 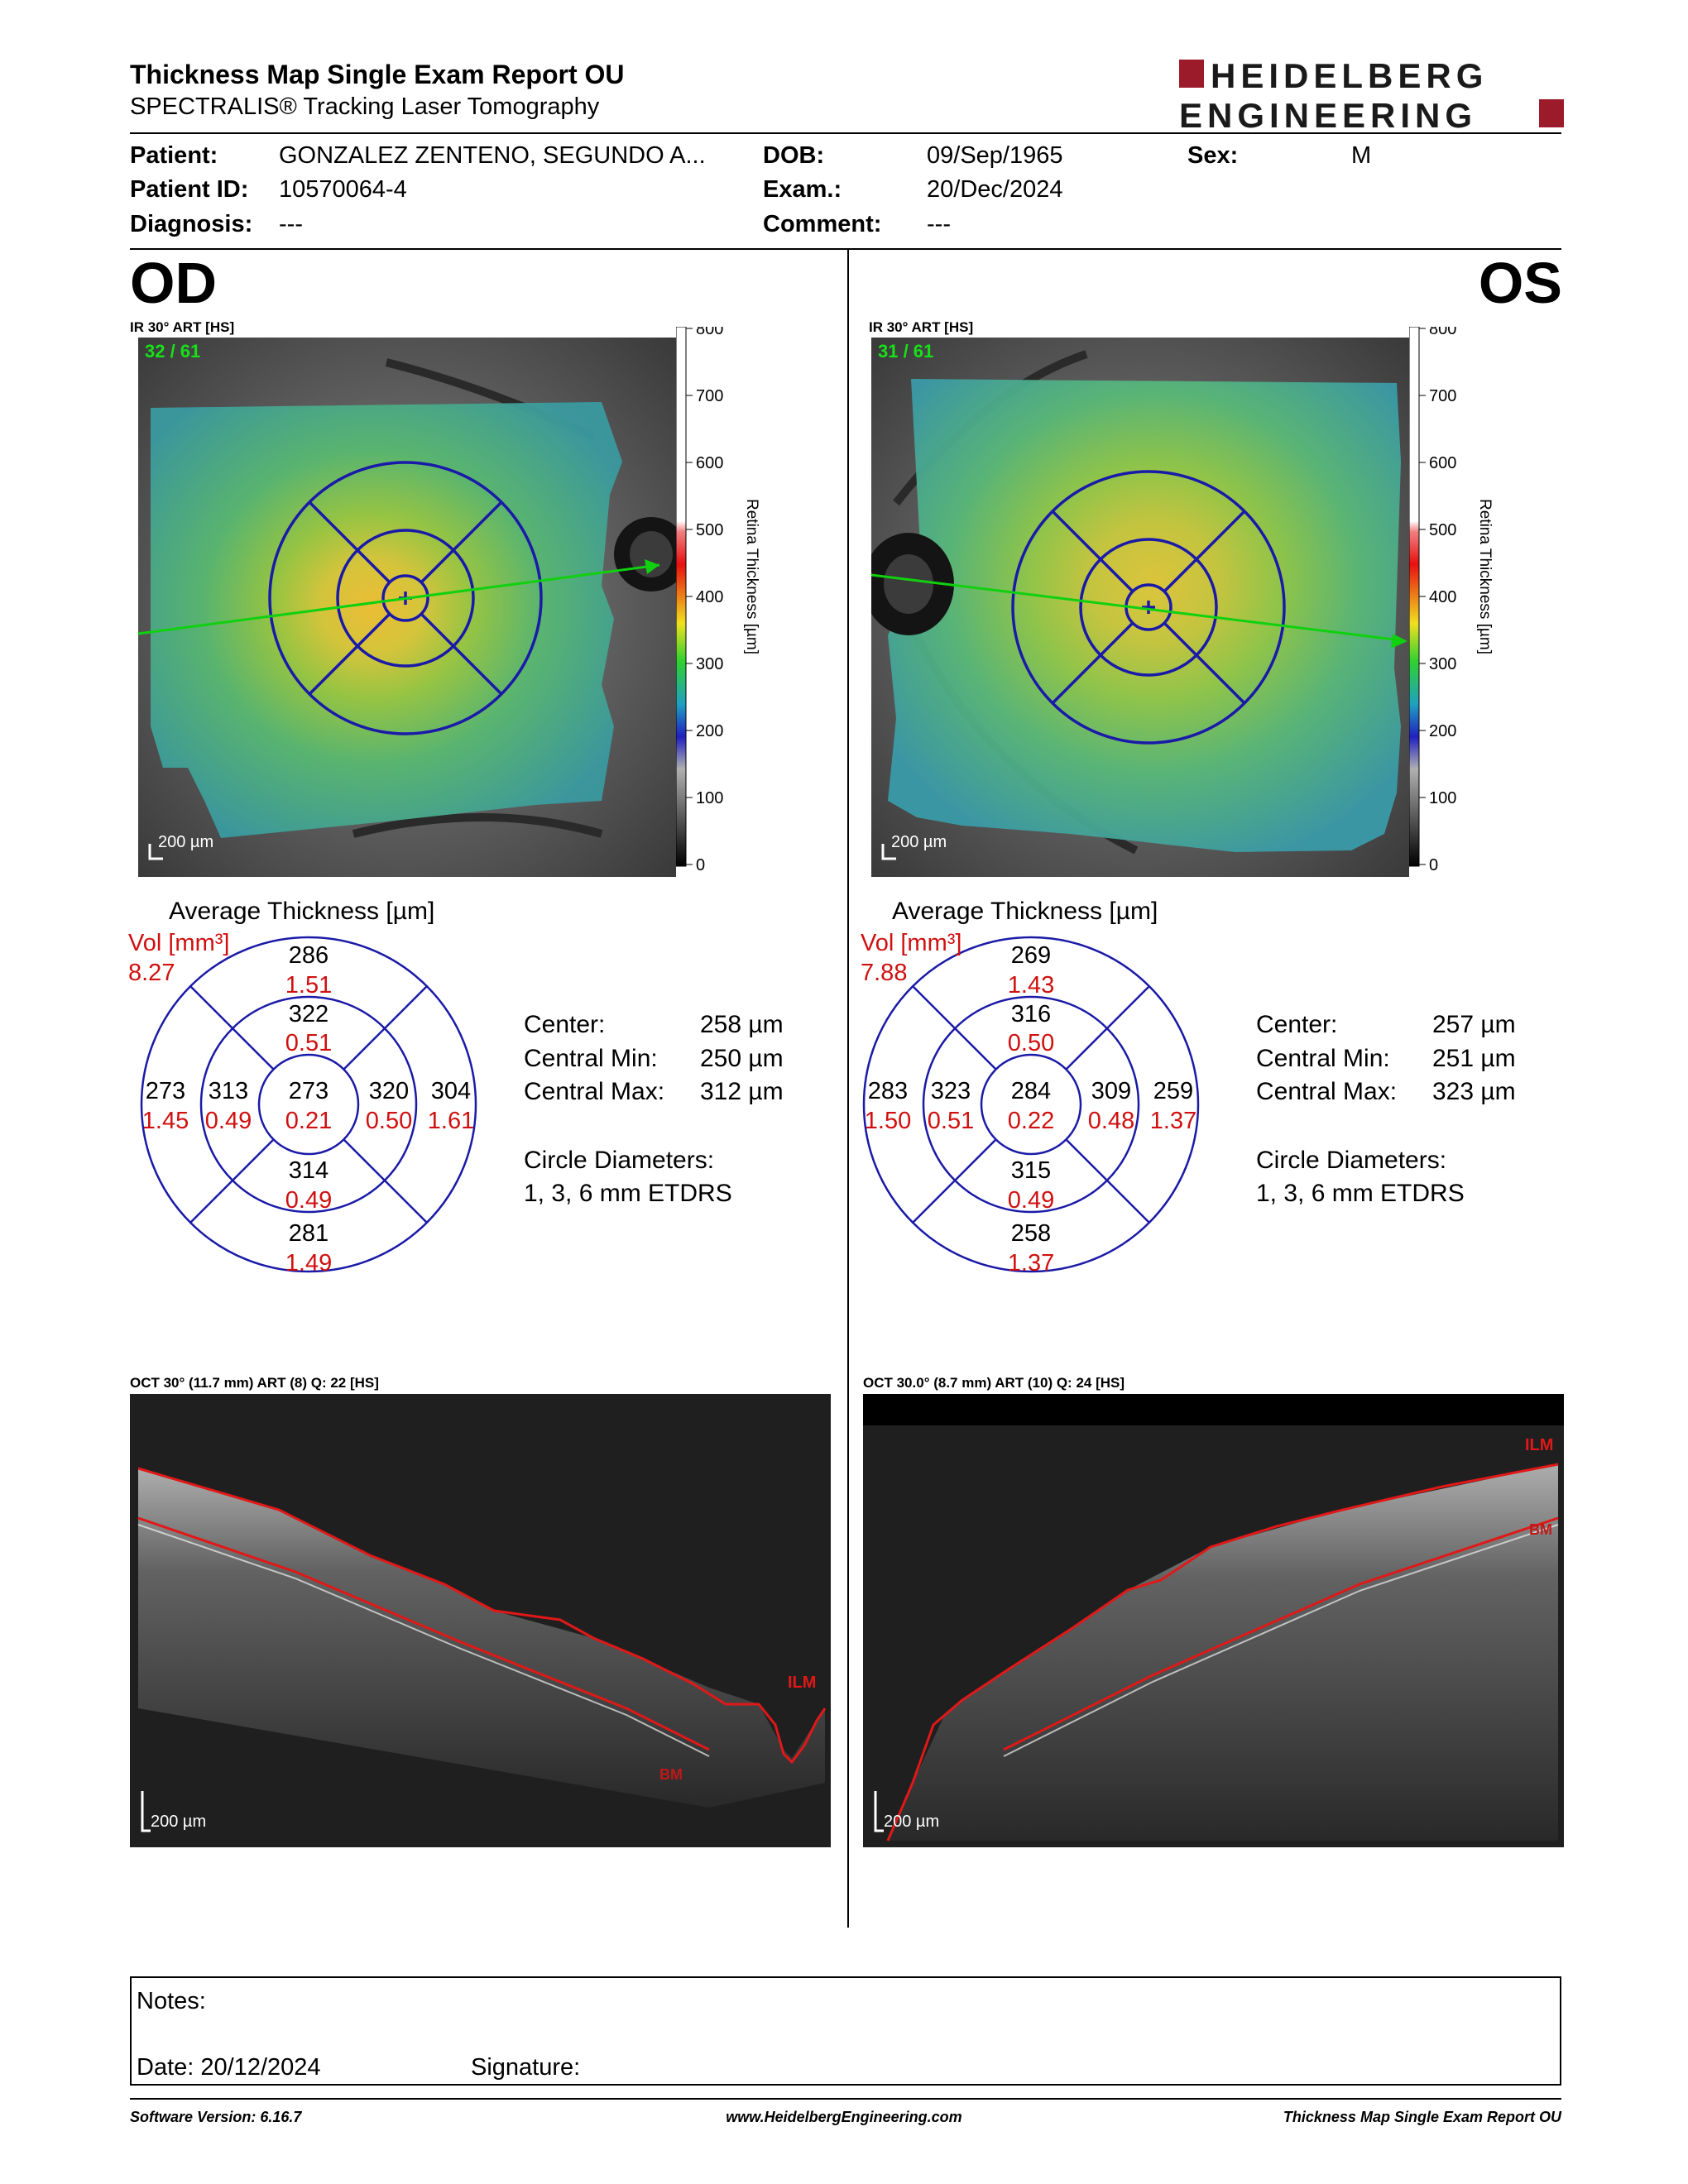 I want to click on od-eye-label: OD, so click(x=173, y=283).